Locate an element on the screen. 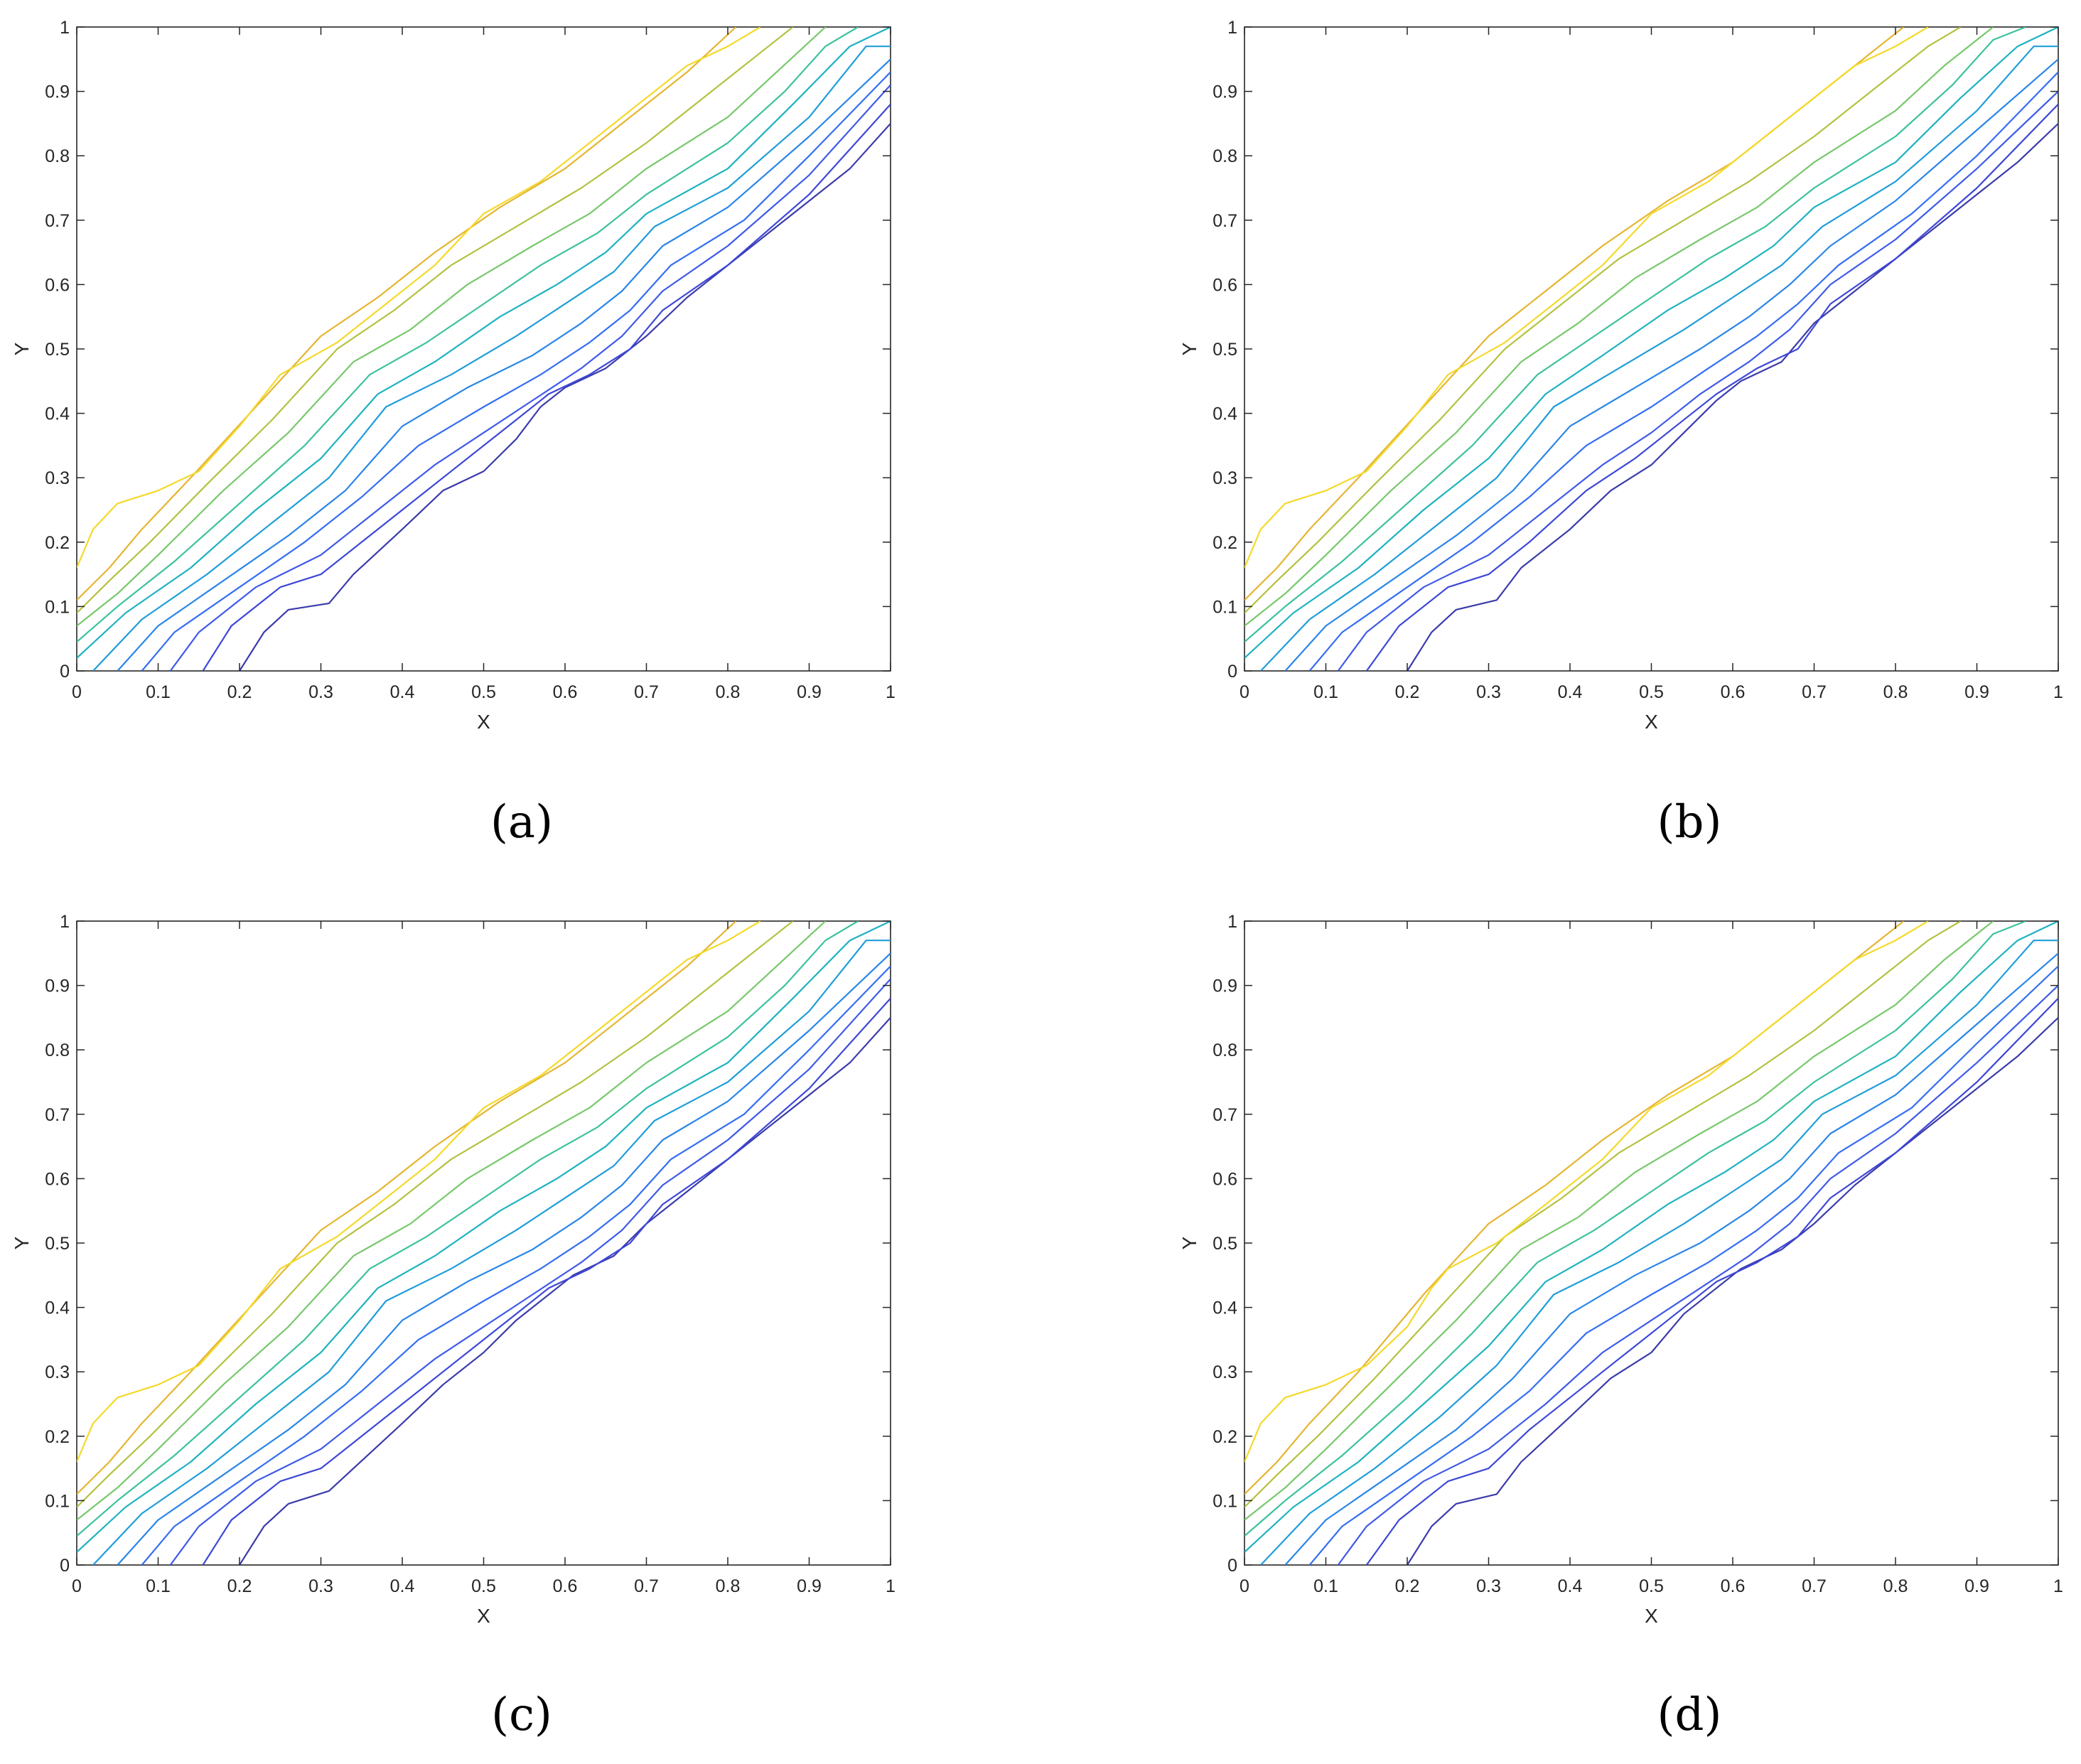 Image resolution: width=2081 pixels, height=1764 pixels. y-tick-label: 0.8 is located at coordinates (1224, 156).